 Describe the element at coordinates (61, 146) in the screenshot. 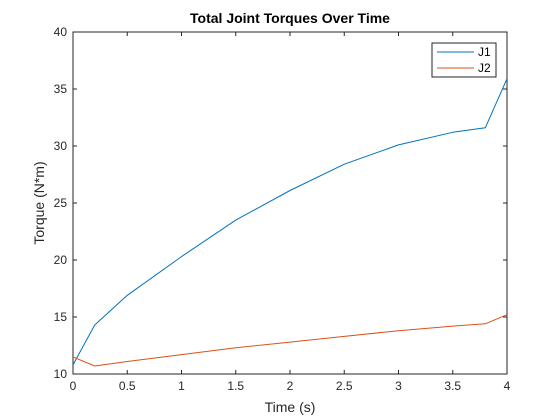

I see `y-tick-label: 30` at that location.